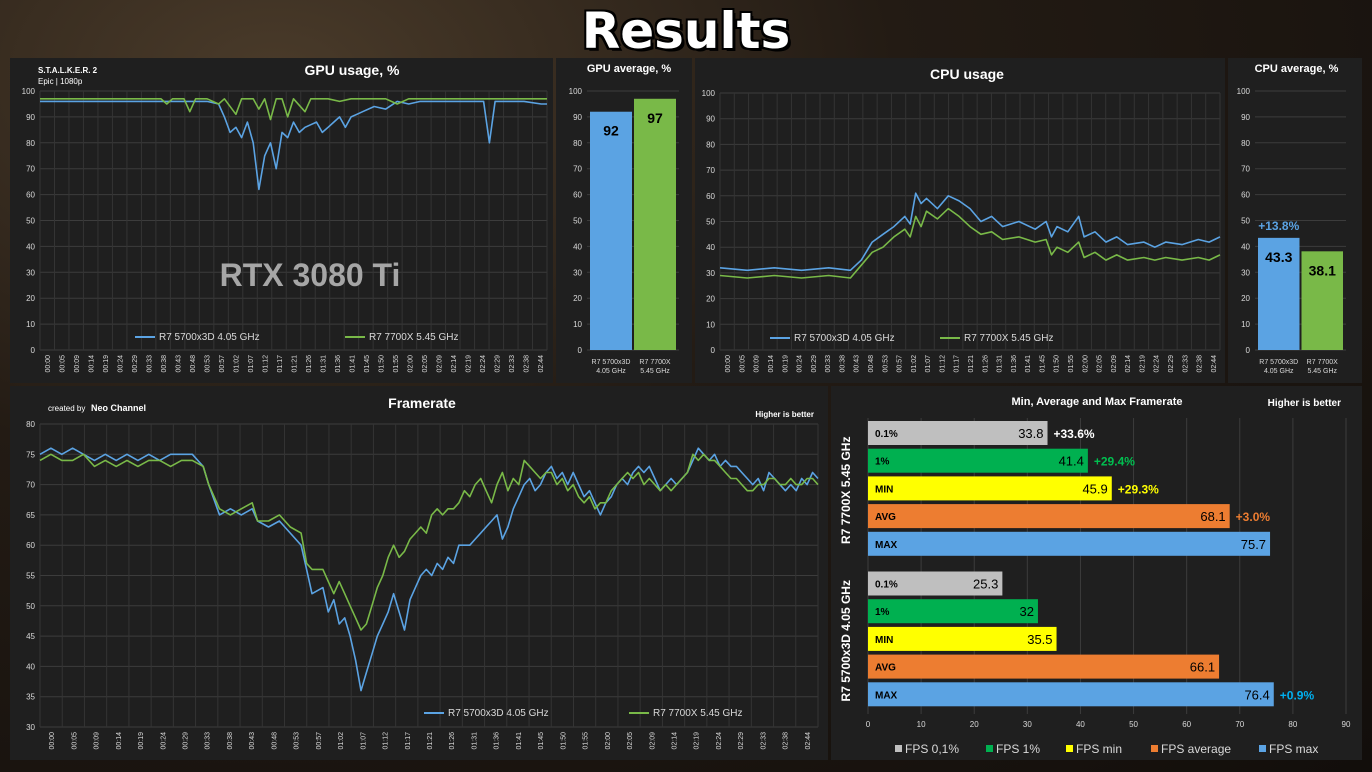 The image size is (1372, 772). I want to click on x-tick-label: 00:53, so click(297, 741).